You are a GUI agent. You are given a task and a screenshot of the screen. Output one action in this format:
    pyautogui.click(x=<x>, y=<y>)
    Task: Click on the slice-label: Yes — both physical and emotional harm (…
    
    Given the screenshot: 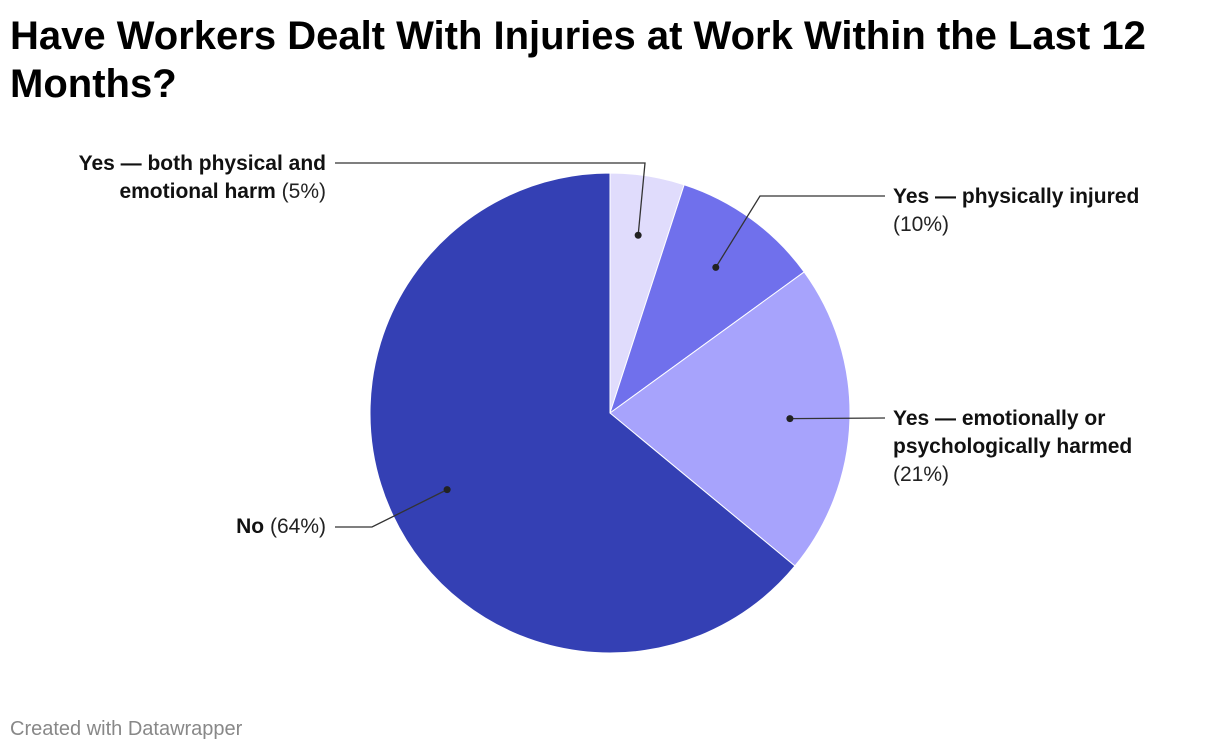 What is the action you would take?
    pyautogui.click(x=191, y=178)
    